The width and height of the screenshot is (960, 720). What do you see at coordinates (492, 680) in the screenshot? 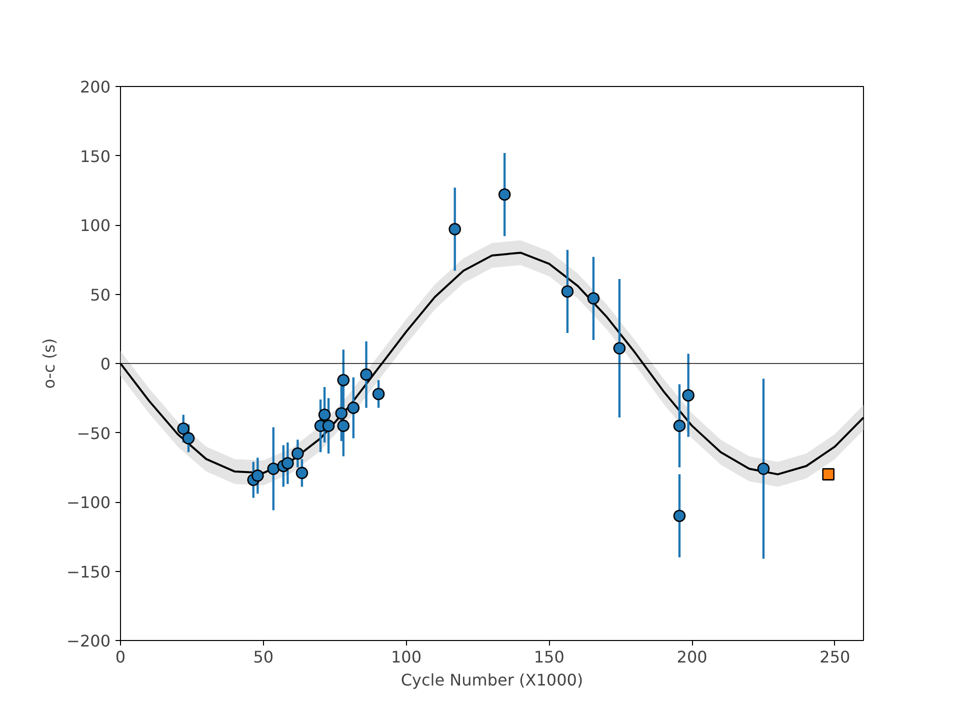
I see `x-axis-title: Cycle Number (X1000)` at bounding box center [492, 680].